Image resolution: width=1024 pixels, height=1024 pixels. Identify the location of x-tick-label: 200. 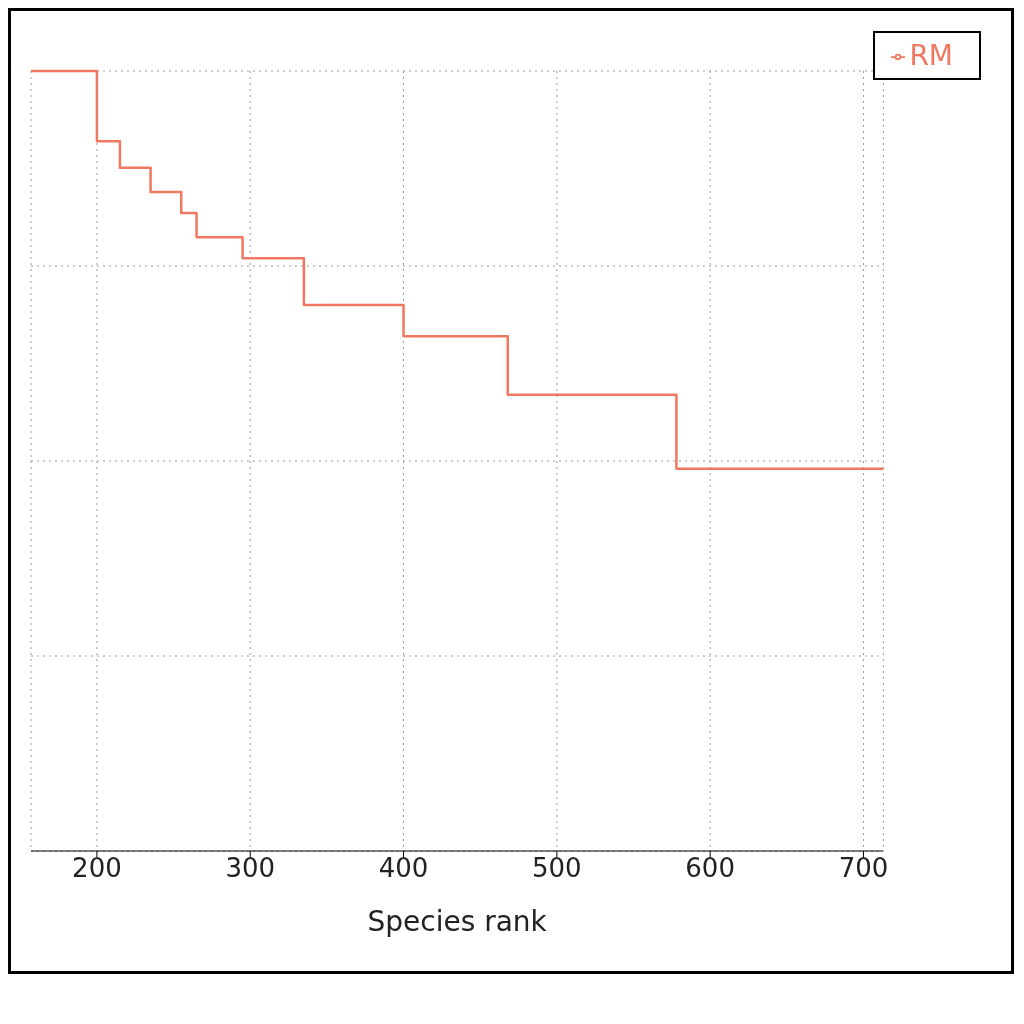
(97, 868).